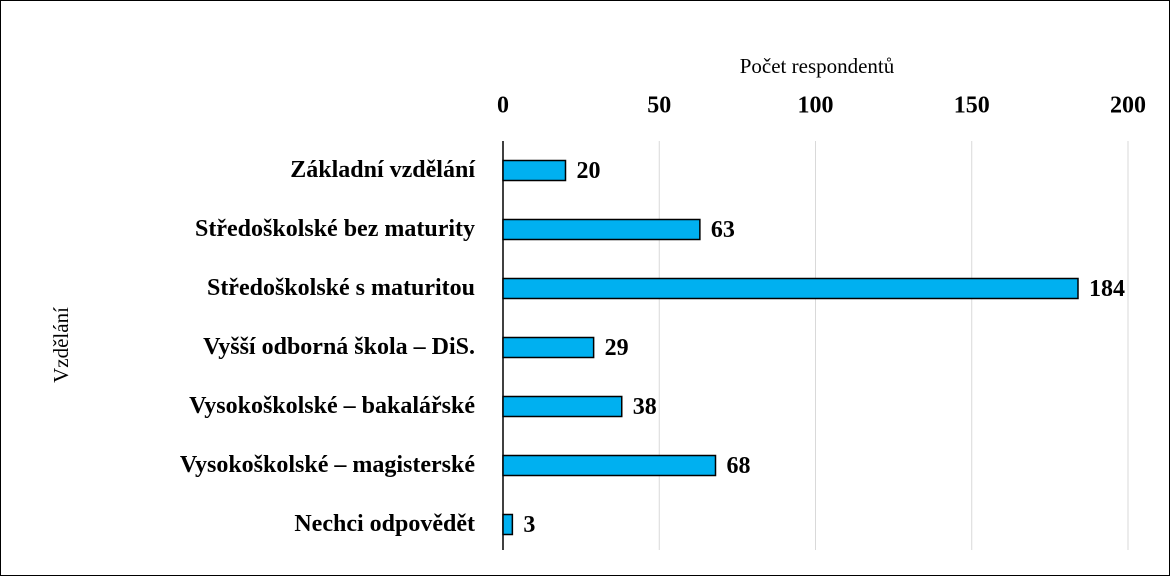 This screenshot has width=1170, height=576. What do you see at coordinates (382, 170) in the screenshot?
I see `y-tick-label: Základní vzdělání` at bounding box center [382, 170].